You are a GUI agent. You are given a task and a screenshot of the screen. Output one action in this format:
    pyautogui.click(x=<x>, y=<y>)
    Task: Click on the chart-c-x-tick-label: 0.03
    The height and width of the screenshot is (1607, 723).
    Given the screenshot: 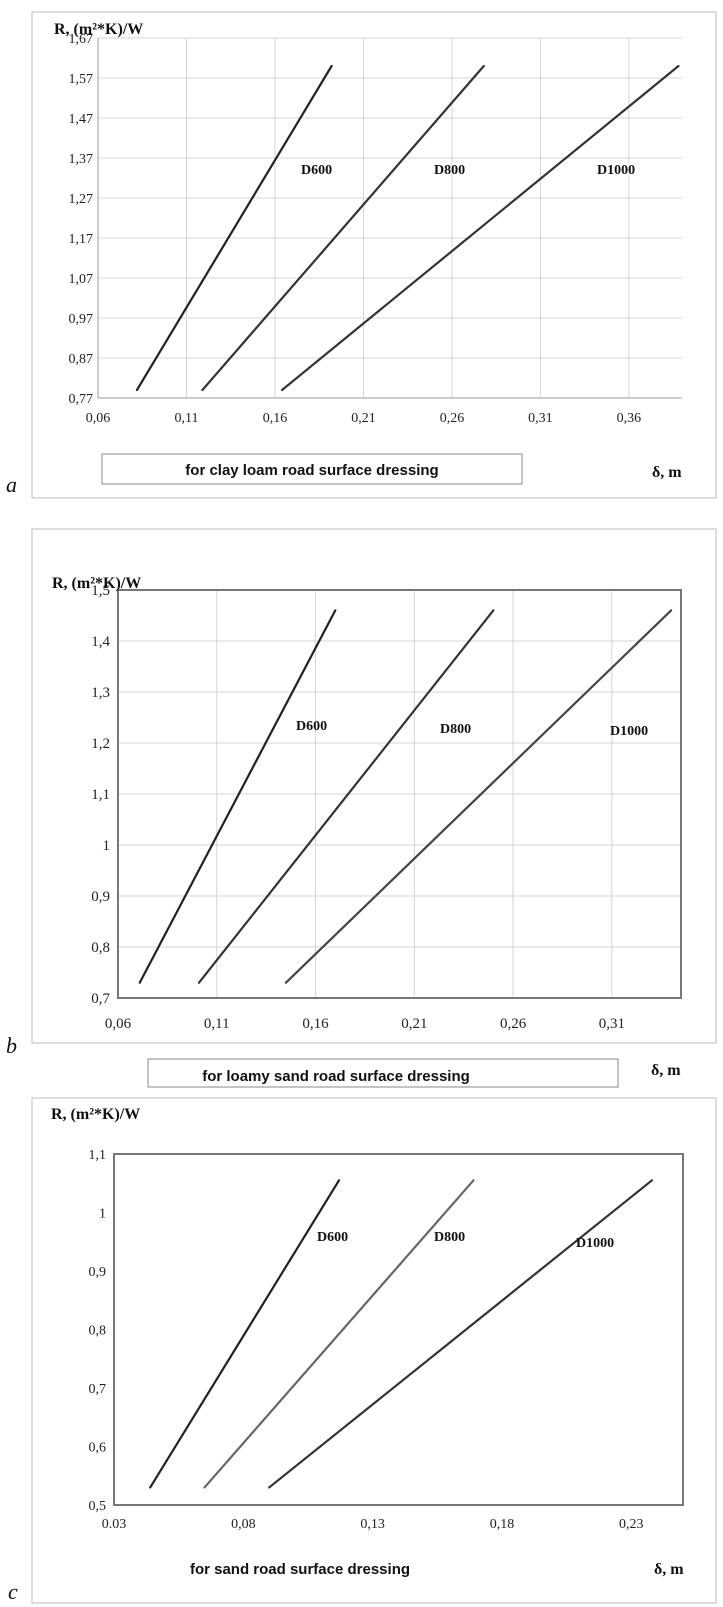 What is the action you would take?
    pyautogui.click(x=114, y=1524)
    